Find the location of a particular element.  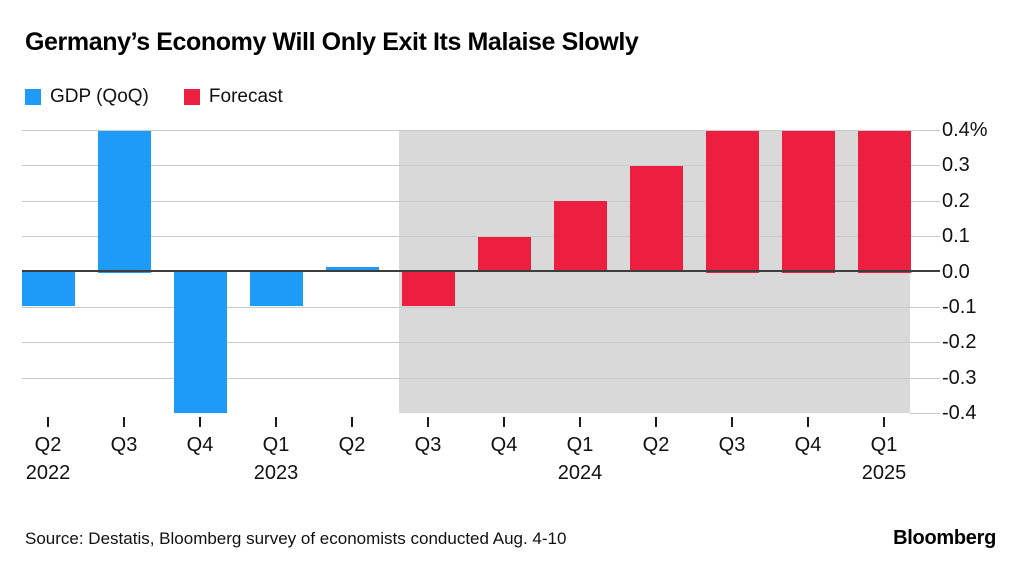

x-tick-q2-2022 is located at coordinates (48, 422).